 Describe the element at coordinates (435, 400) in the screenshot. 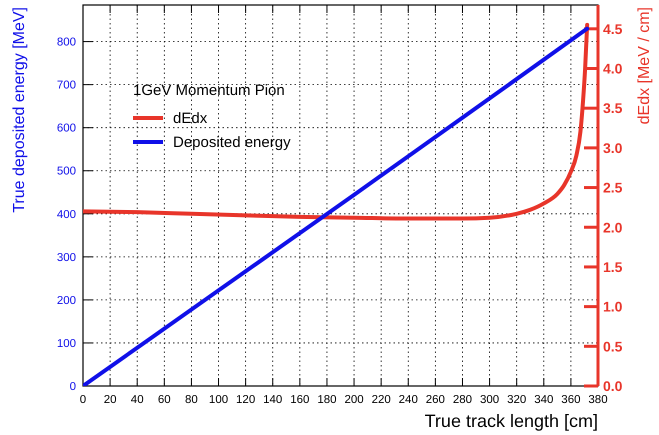

I see `x-tick-label: 260` at that location.